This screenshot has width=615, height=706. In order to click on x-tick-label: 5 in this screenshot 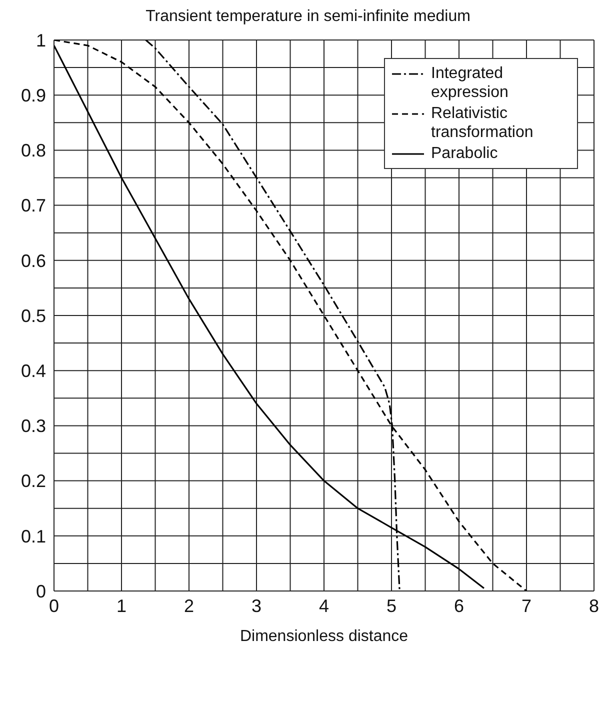, I will do `click(391, 606)`.